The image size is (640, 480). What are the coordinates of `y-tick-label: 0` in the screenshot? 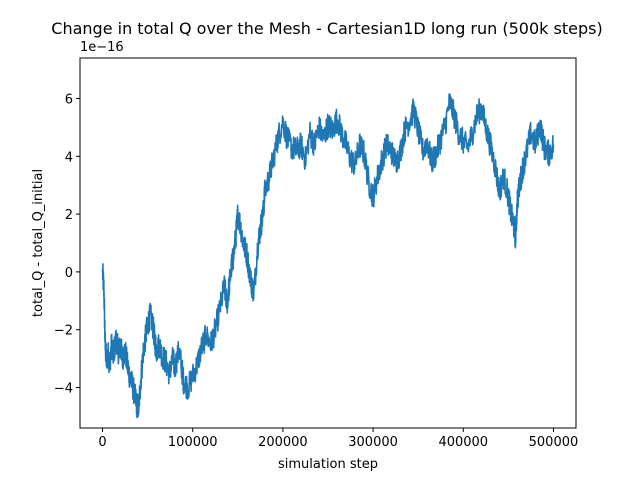 It's located at (69, 273).